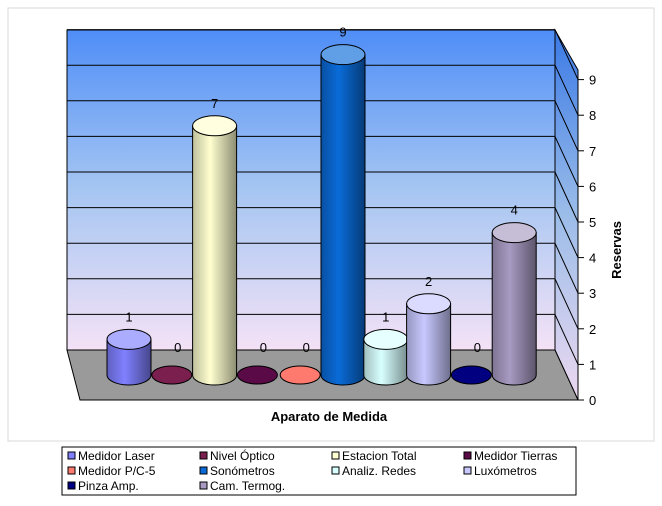  I want to click on legend-label: Medidor Laser, so click(116, 456).